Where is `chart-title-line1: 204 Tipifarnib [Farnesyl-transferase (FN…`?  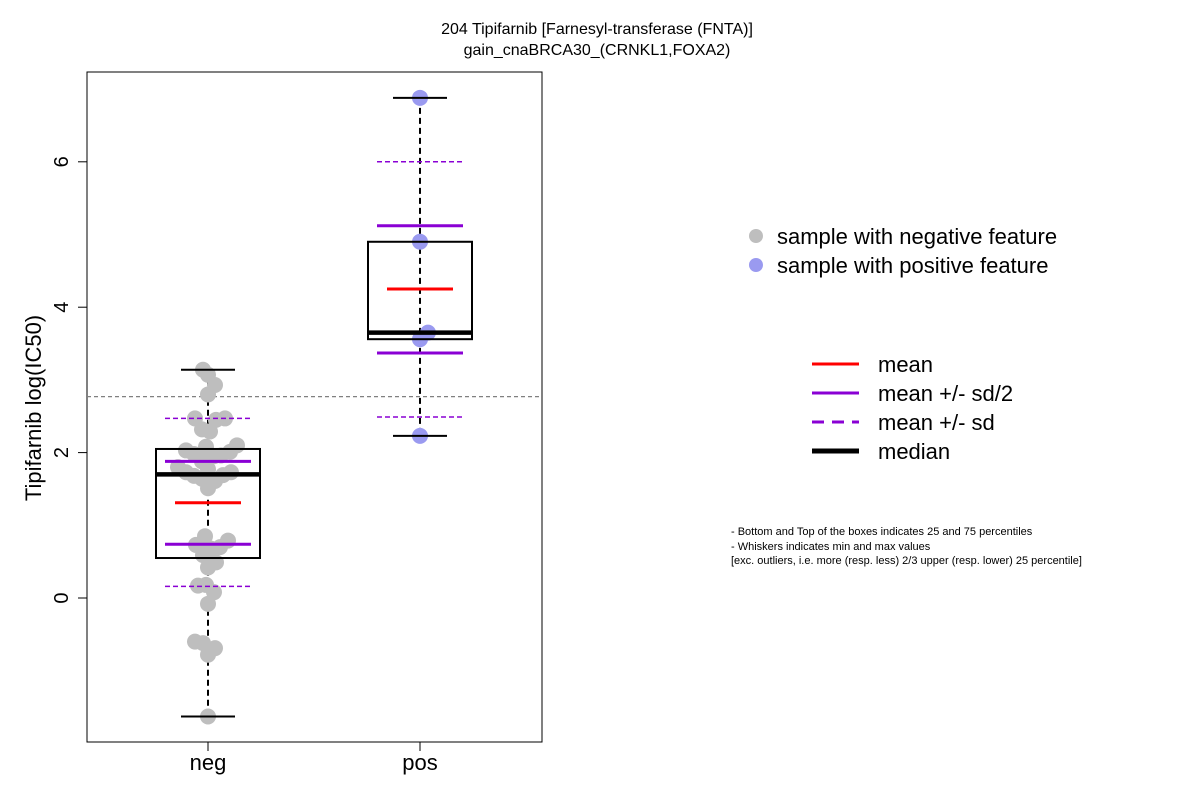 chart-title-line1: 204 Tipifarnib [Farnesyl-transferase (FN… is located at coordinates (597, 29).